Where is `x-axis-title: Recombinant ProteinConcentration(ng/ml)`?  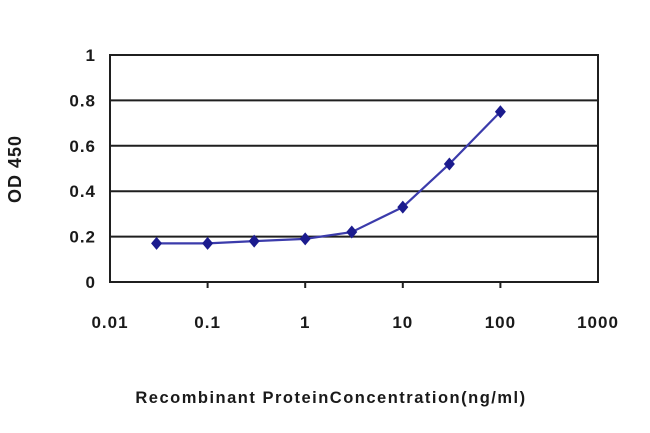 x-axis-title: Recombinant ProteinConcentration(ng/ml) is located at coordinates (330, 398).